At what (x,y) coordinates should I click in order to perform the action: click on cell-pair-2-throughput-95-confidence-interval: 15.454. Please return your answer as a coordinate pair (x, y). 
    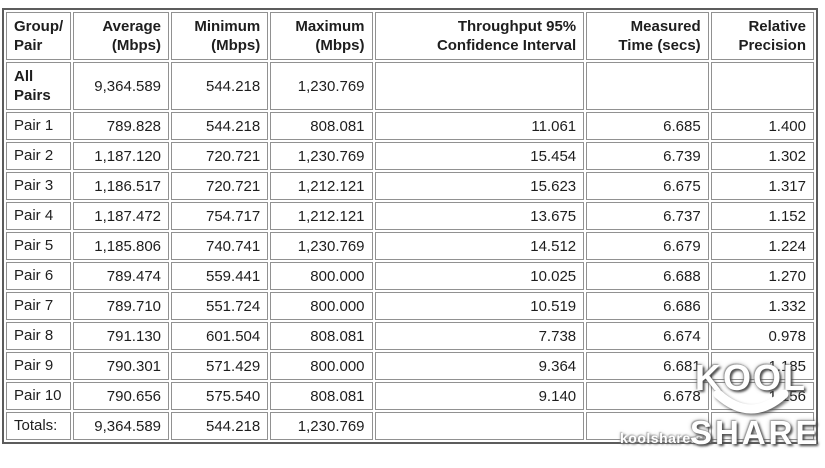
    Looking at the image, I should click on (479, 156).